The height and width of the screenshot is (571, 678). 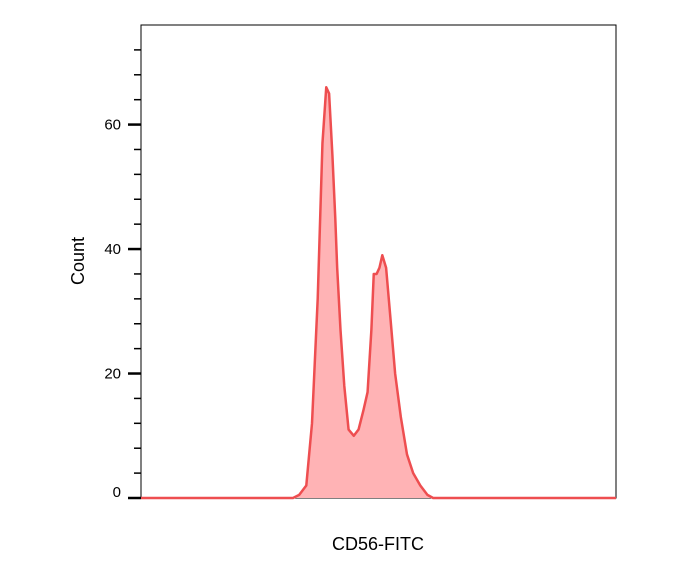 I want to click on x-axis-label: CD56-FITC, so click(x=378, y=544).